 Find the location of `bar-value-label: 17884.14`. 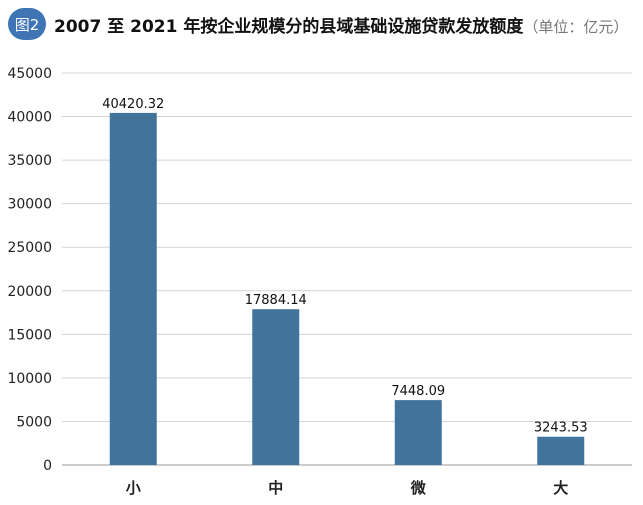

bar-value-label: 17884.14 is located at coordinates (276, 300).